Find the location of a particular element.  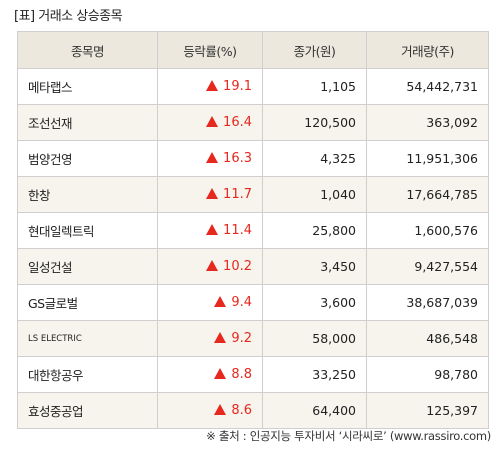

stock-name: 대한항공우 is located at coordinates (87, 374).